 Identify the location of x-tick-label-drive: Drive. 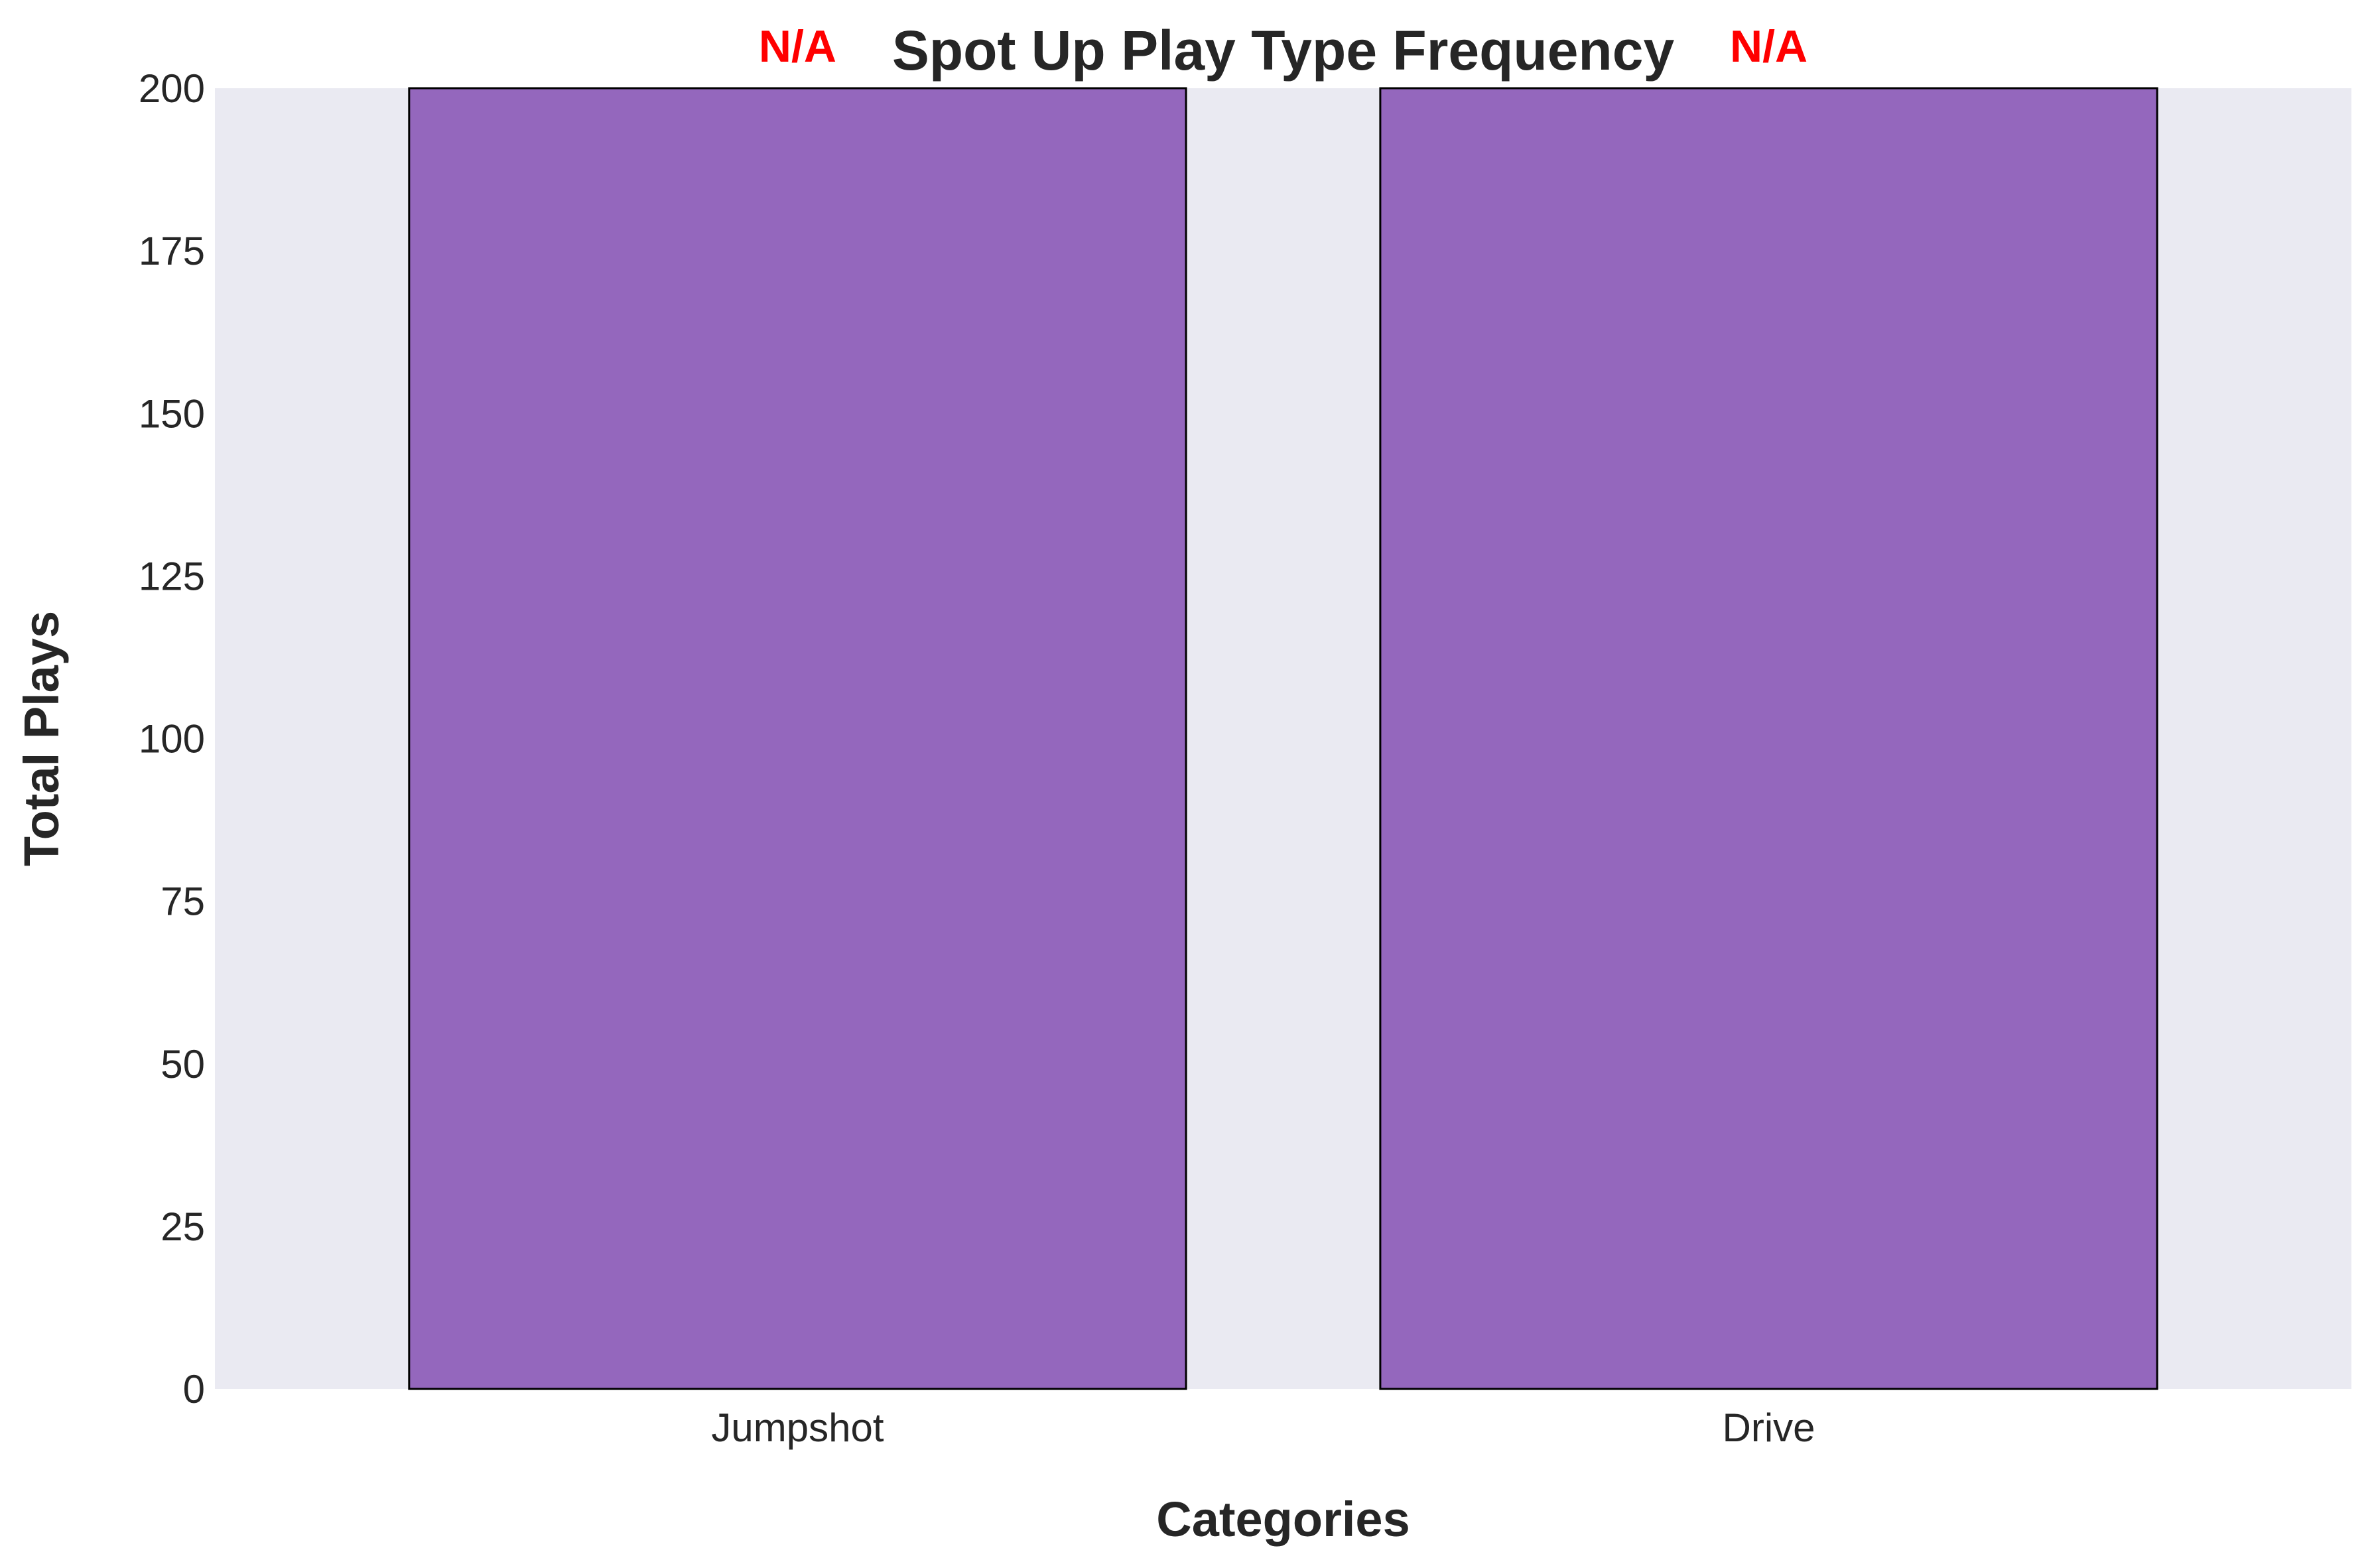
(1769, 1427).